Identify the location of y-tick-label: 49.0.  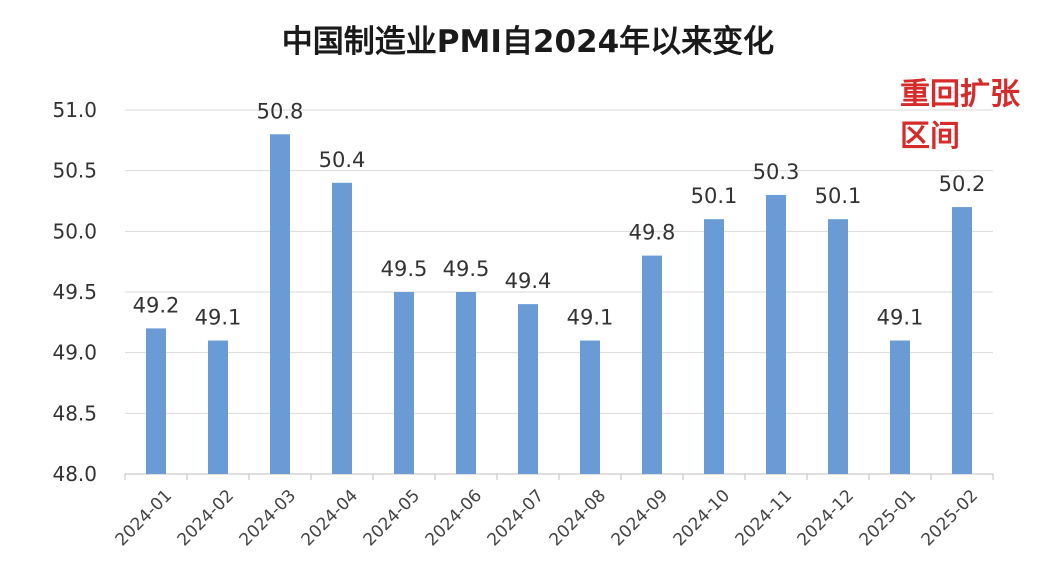
(74, 353).